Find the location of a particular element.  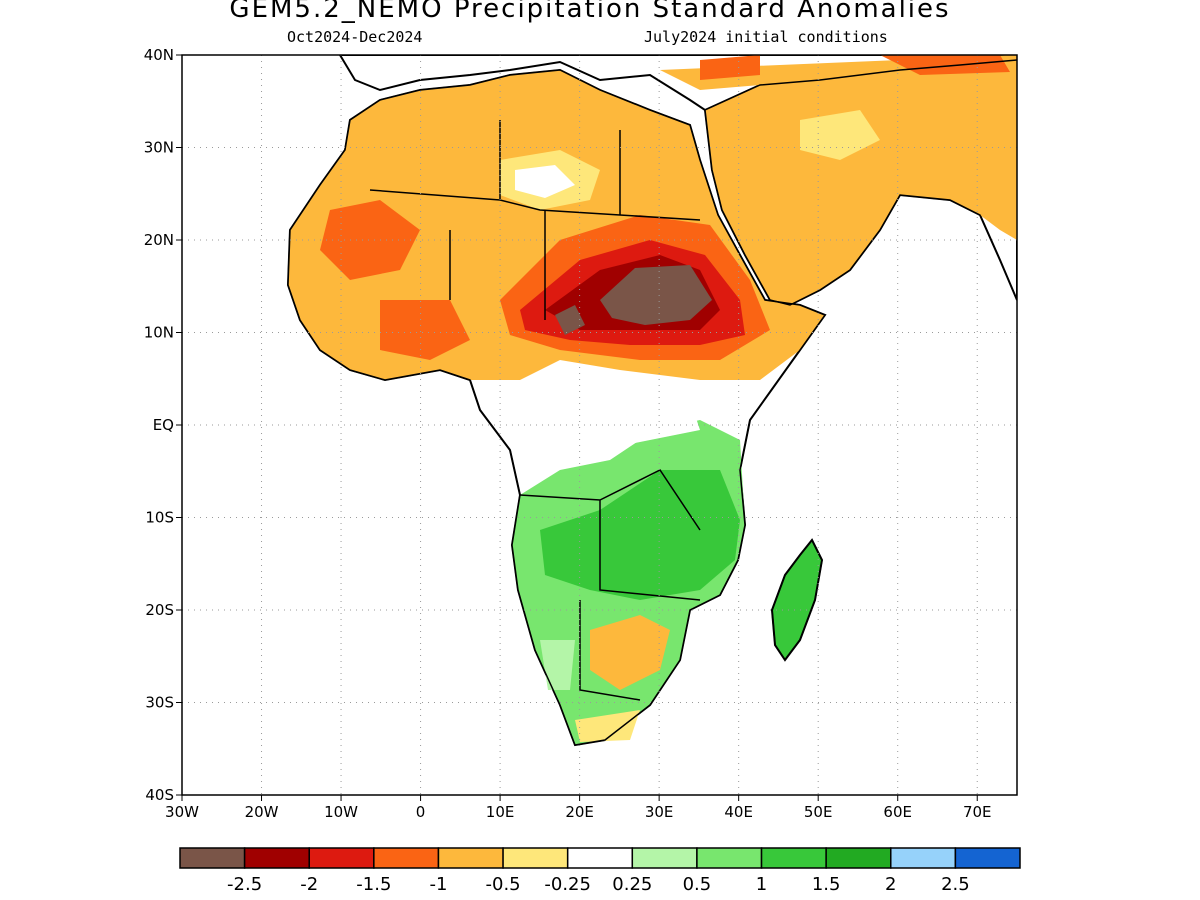

x-tick-label: 10W is located at coordinates (341, 812).